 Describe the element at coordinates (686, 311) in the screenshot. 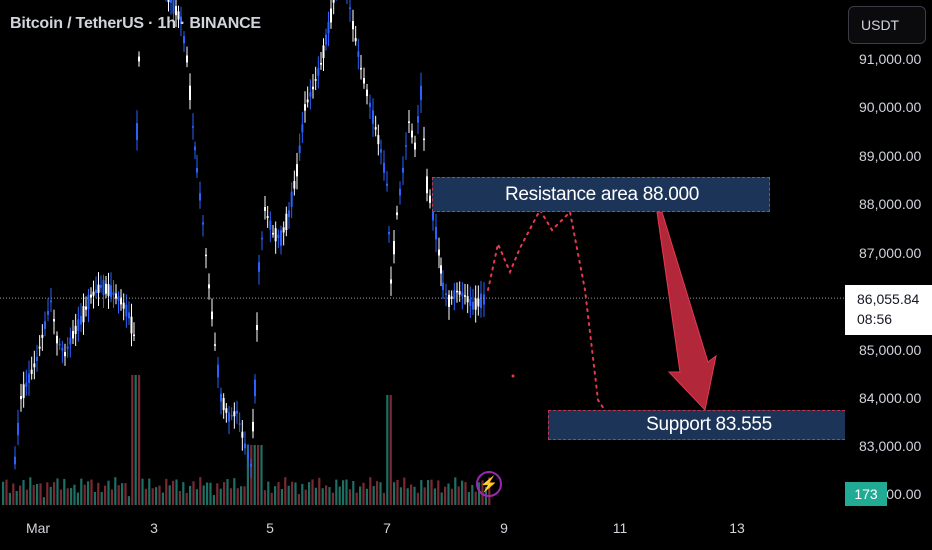

I see `forecast-arrow` at that location.